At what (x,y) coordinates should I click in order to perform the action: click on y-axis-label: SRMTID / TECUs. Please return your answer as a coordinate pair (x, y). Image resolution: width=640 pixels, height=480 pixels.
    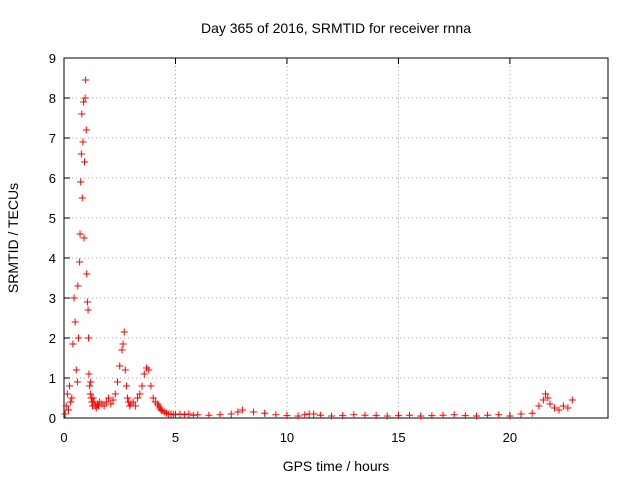
    Looking at the image, I should click on (13, 238).